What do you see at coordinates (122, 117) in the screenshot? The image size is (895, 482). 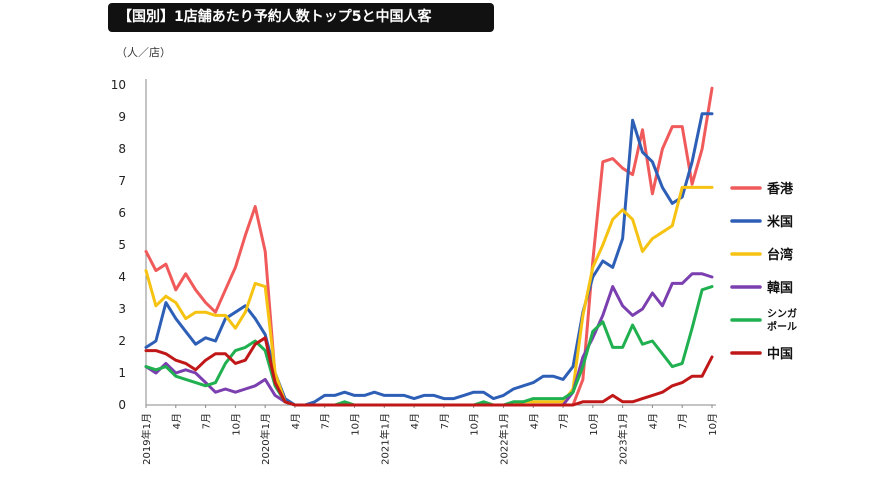 I see `y-tick-label: 9` at bounding box center [122, 117].